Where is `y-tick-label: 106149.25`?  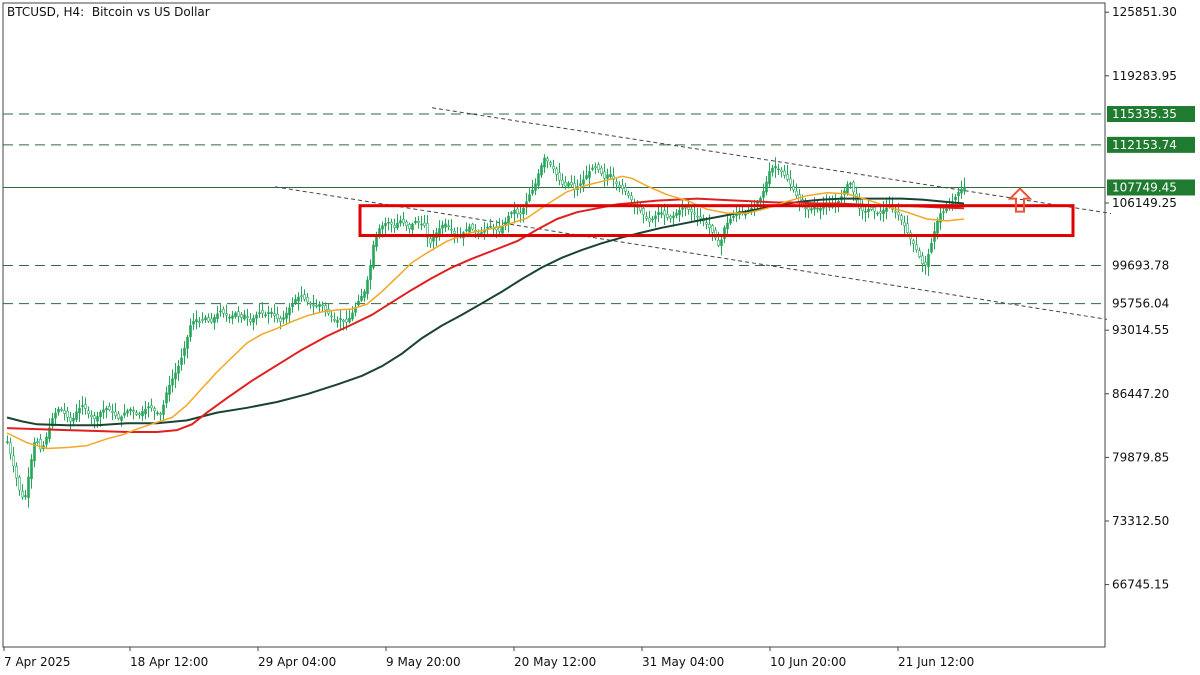
y-tick-label: 106149.25 is located at coordinates (1144, 203).